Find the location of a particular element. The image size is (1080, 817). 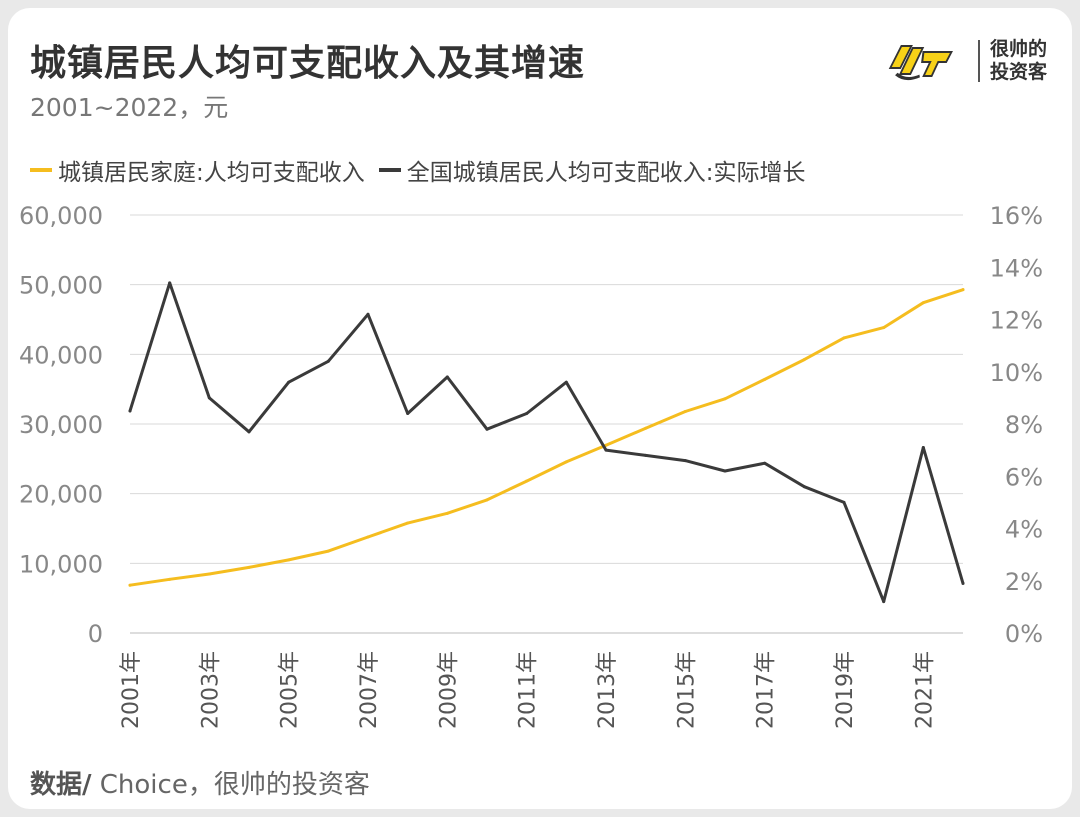

legend-item-income: 城镇居民家庭:人均可支配收入 is located at coordinates (197, 170).